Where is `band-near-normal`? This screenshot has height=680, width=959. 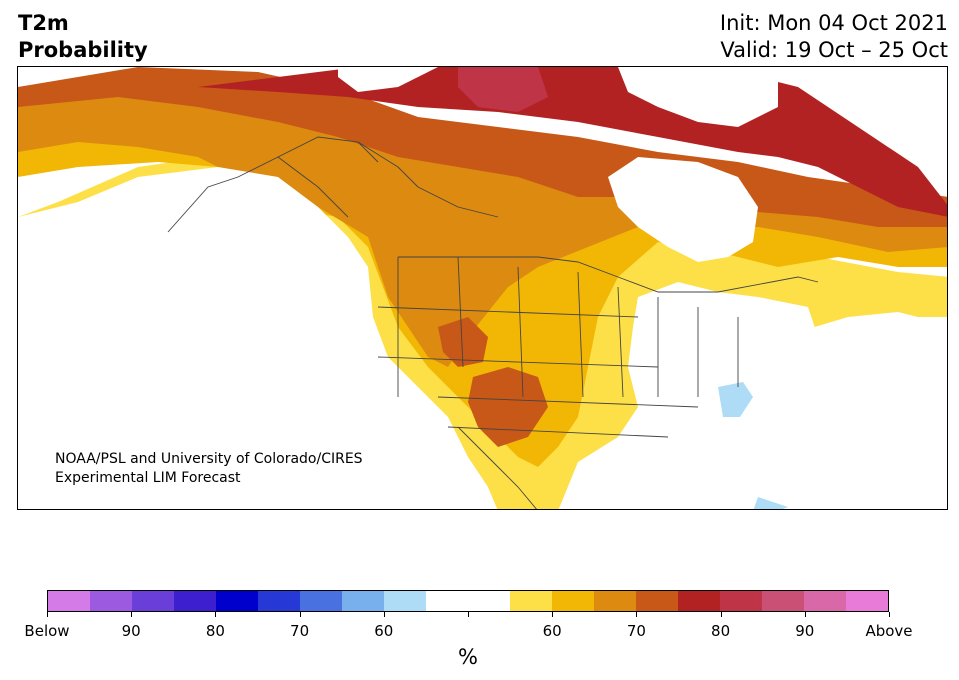 band-near-normal is located at coordinates (723, 369).